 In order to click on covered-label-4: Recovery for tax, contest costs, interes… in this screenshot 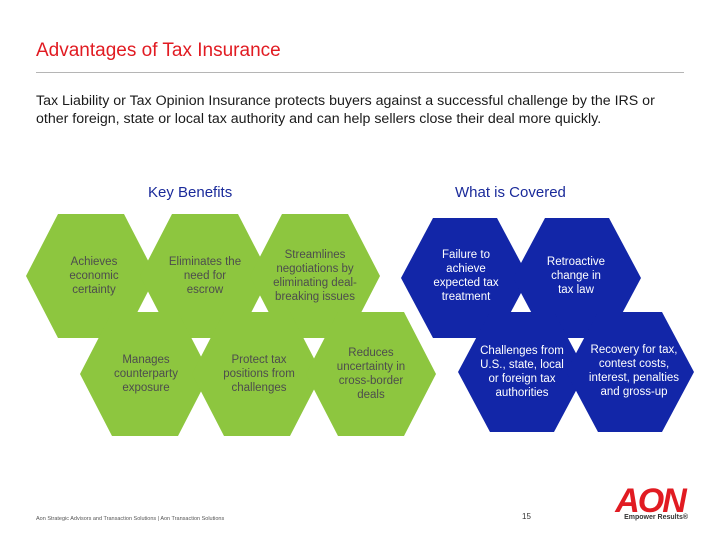, I will do `click(634, 371)`.